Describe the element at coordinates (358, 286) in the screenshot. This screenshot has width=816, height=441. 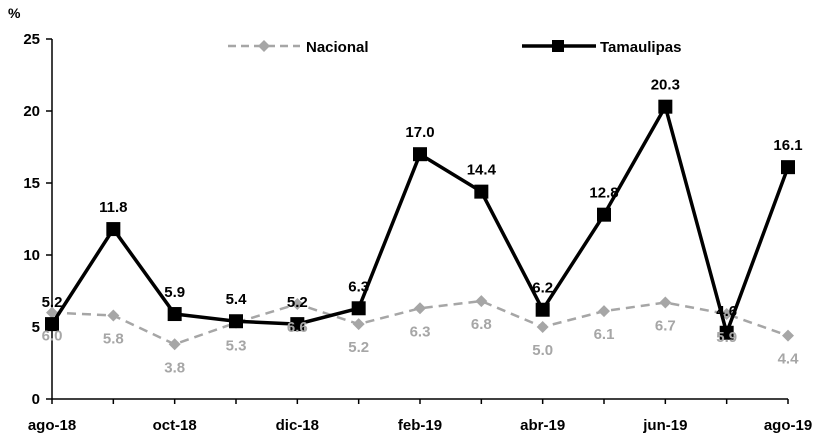
I see `tamaulipas-data-label: 6.3` at that location.